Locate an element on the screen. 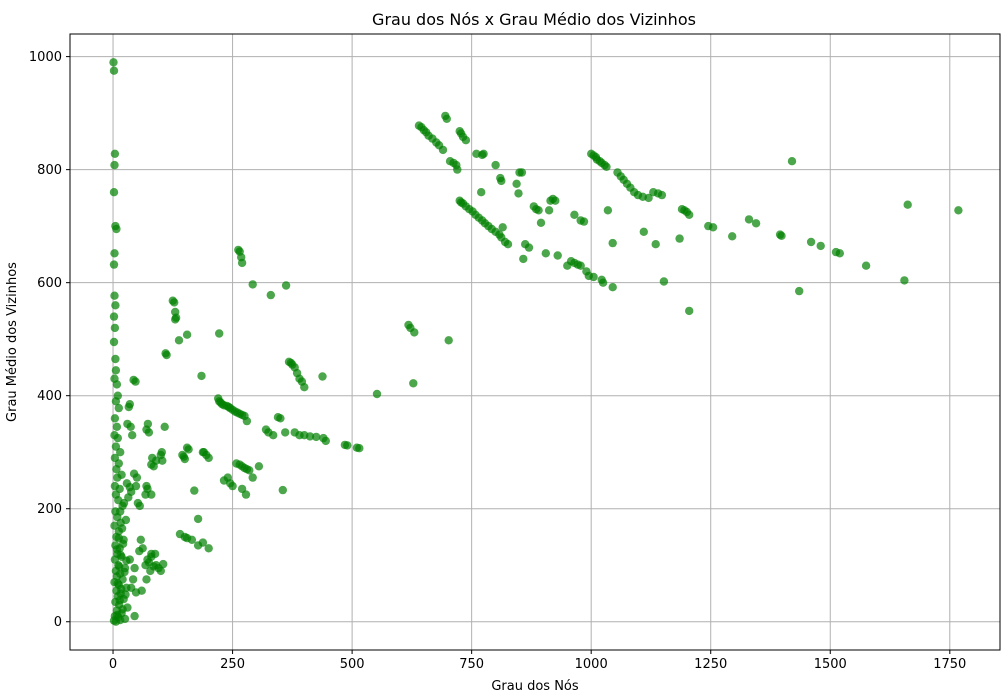 This screenshot has height=693, width=1006. x-tick-label: 1750 is located at coordinates (949, 664).